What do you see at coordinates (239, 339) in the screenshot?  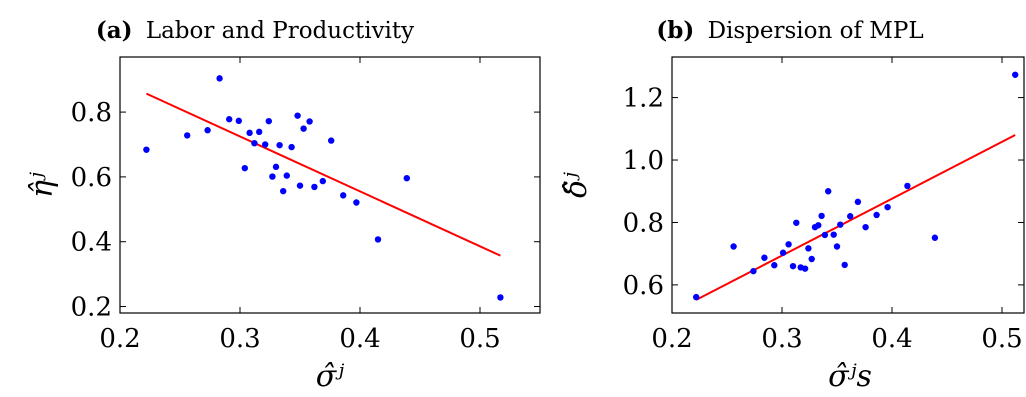 I see `panel-a-x-tick-label: 0.3` at bounding box center [239, 339].